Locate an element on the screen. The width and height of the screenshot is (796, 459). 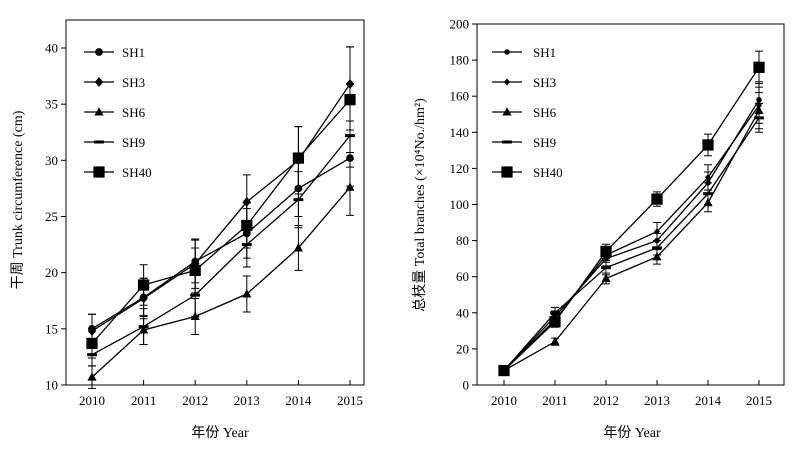
y-tick-label: 15 is located at coordinates (51, 328).